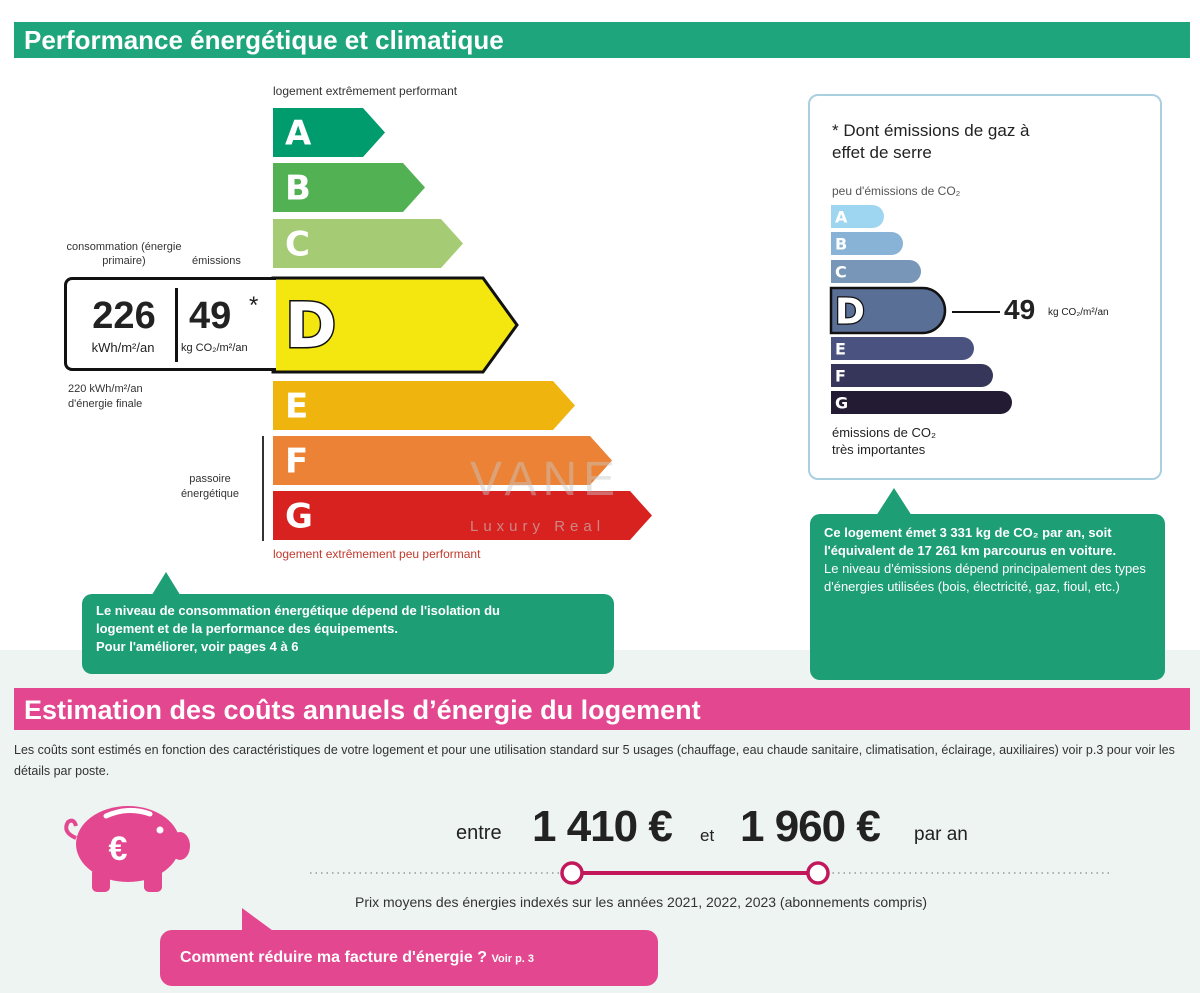 This screenshot has height=993, width=1200. I want to click on range-max-handle, so click(818, 873).